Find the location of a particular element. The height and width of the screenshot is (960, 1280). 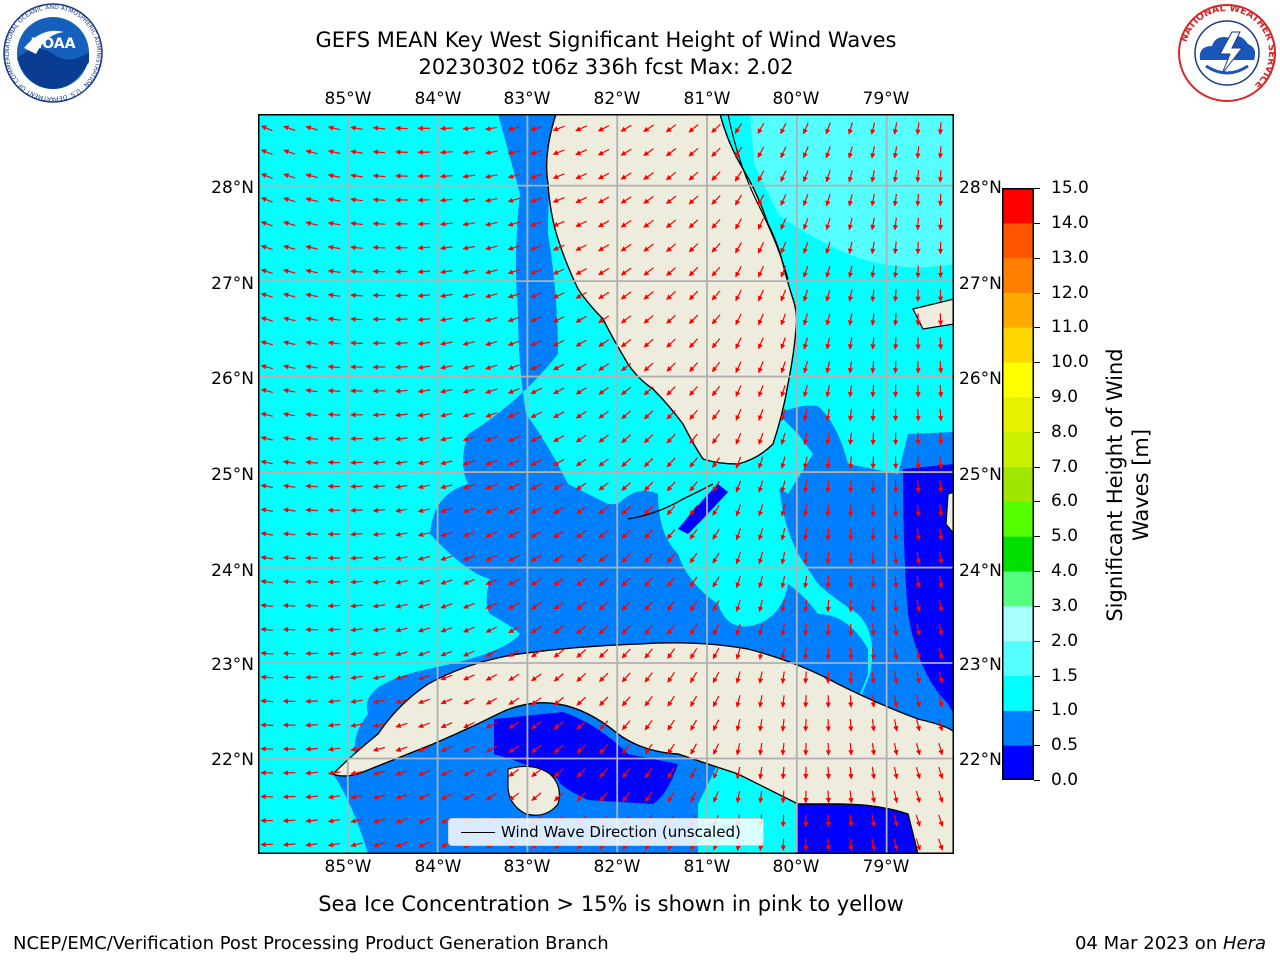

isla-de-la-juventud is located at coordinates (533, 790).